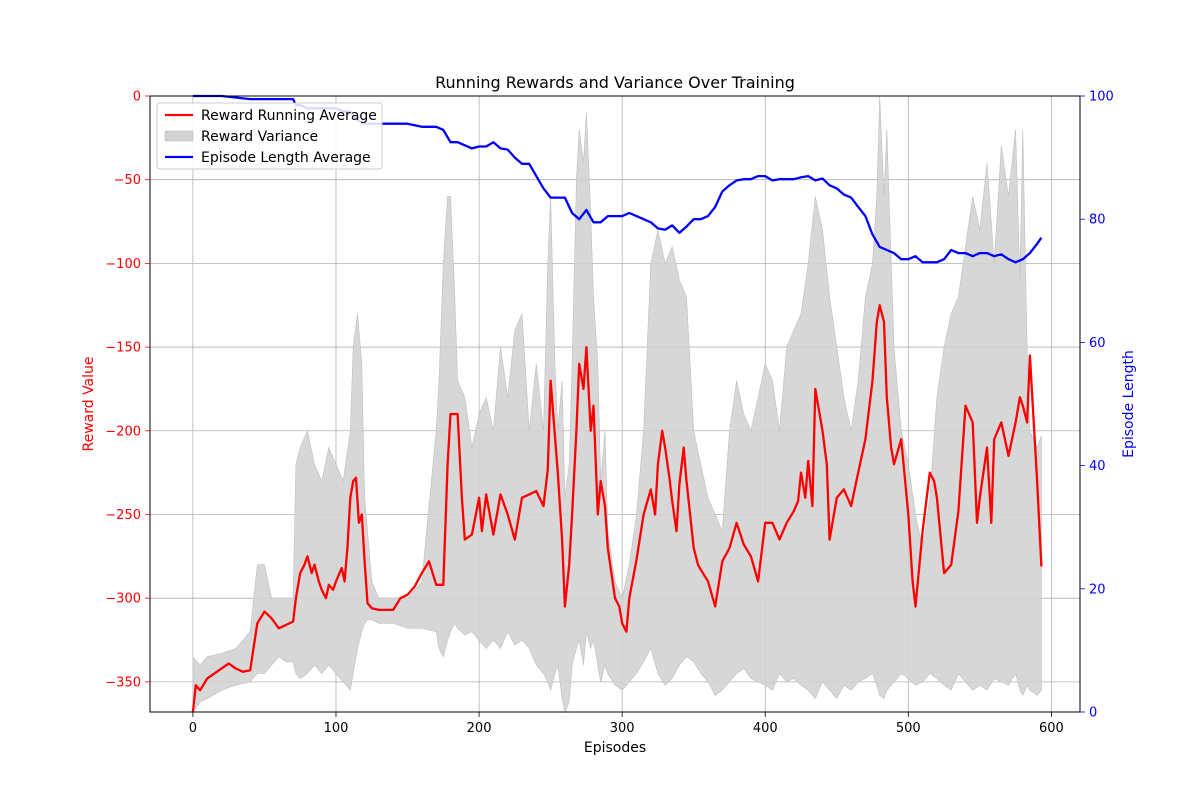 This screenshot has width=1200, height=800. I want to click on y-left-tick-label: −200, so click(123, 431).